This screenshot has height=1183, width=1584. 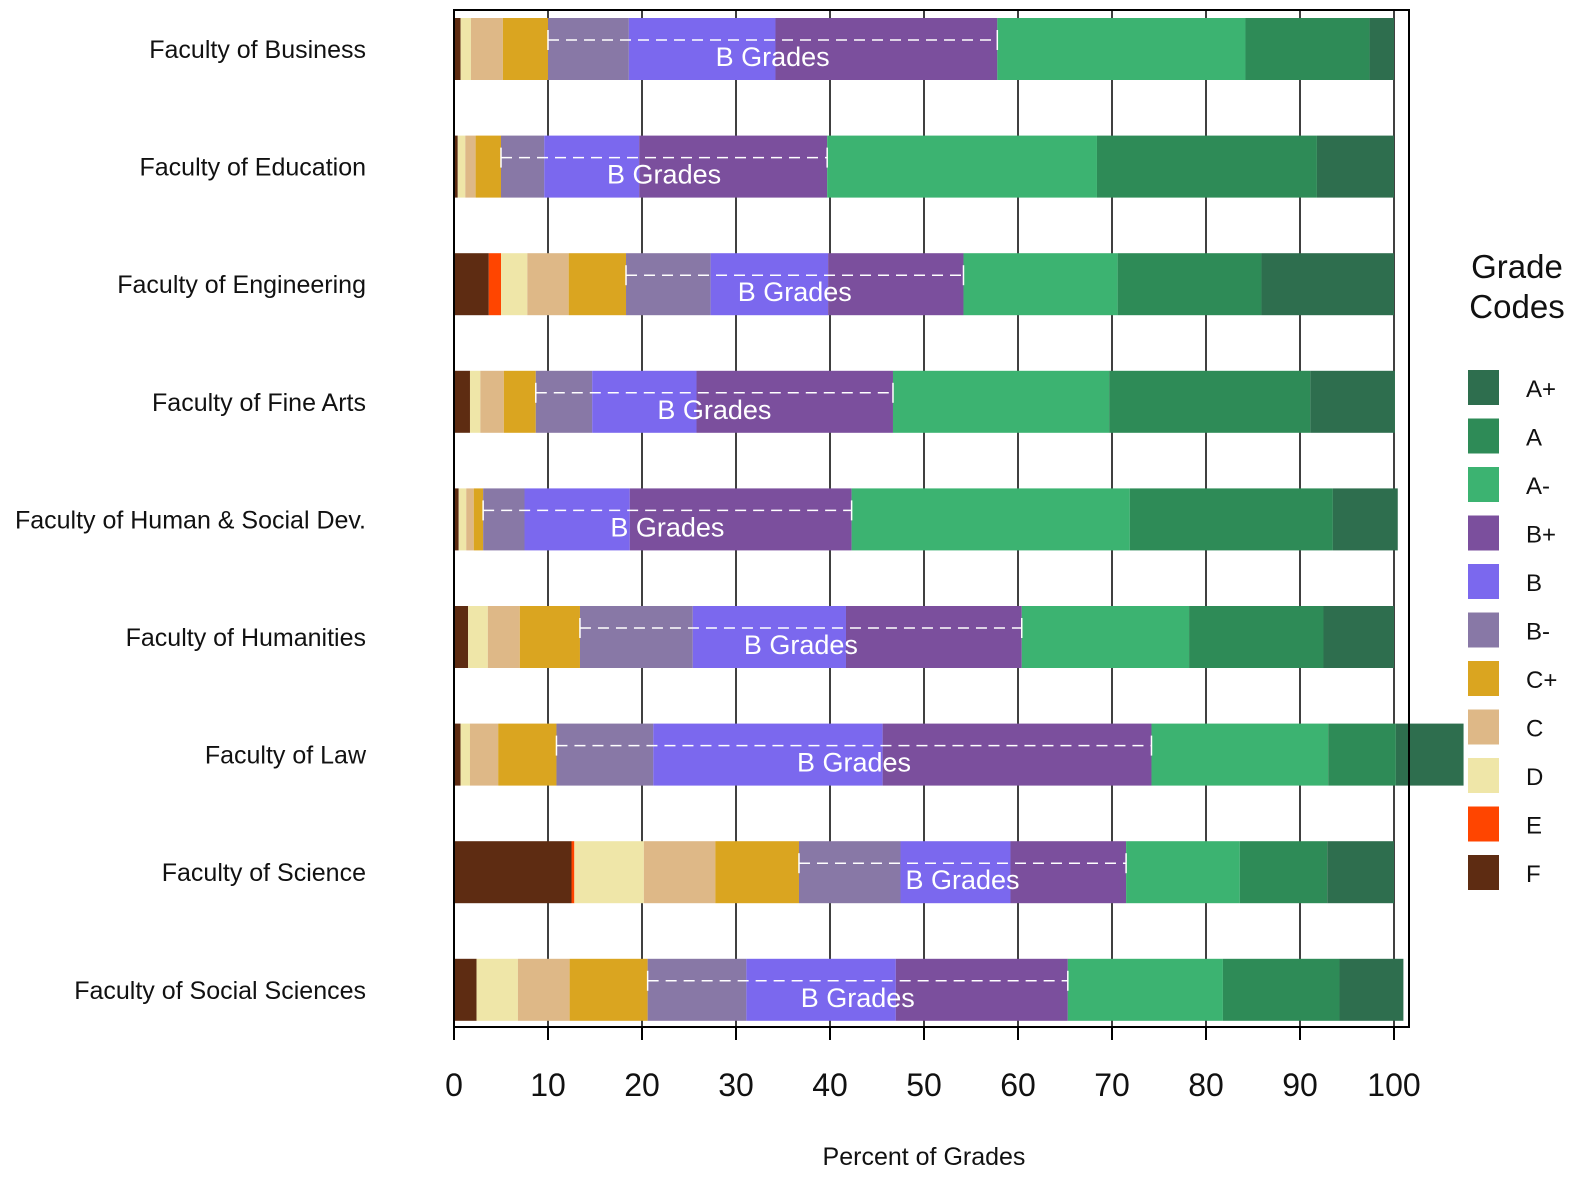 I want to click on legend-item: C+, so click(x=1512, y=678).